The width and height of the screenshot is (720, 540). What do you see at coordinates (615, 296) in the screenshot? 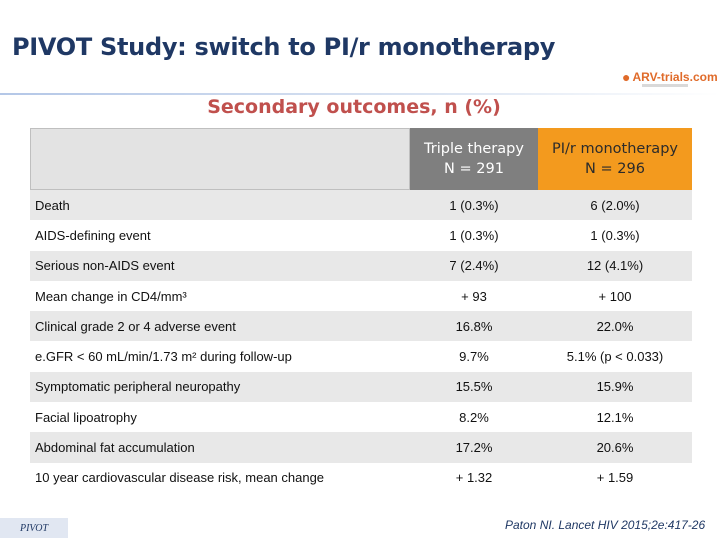
I see `monotherapy-value: + 100` at bounding box center [615, 296].